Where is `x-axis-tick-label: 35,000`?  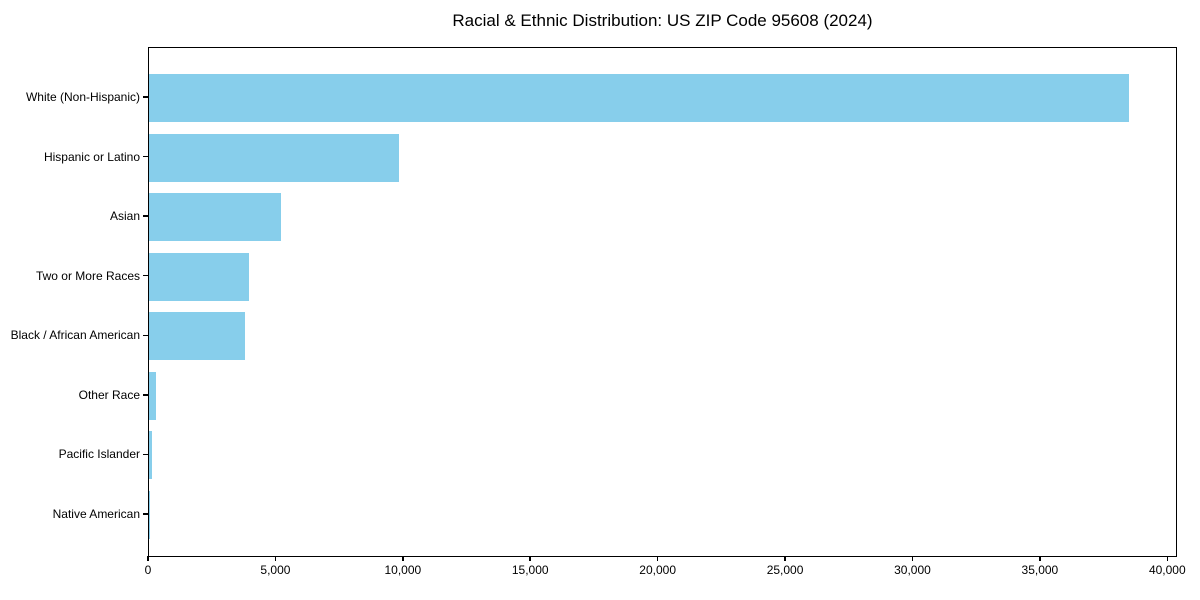 x-axis-tick-label: 35,000 is located at coordinates (1040, 570).